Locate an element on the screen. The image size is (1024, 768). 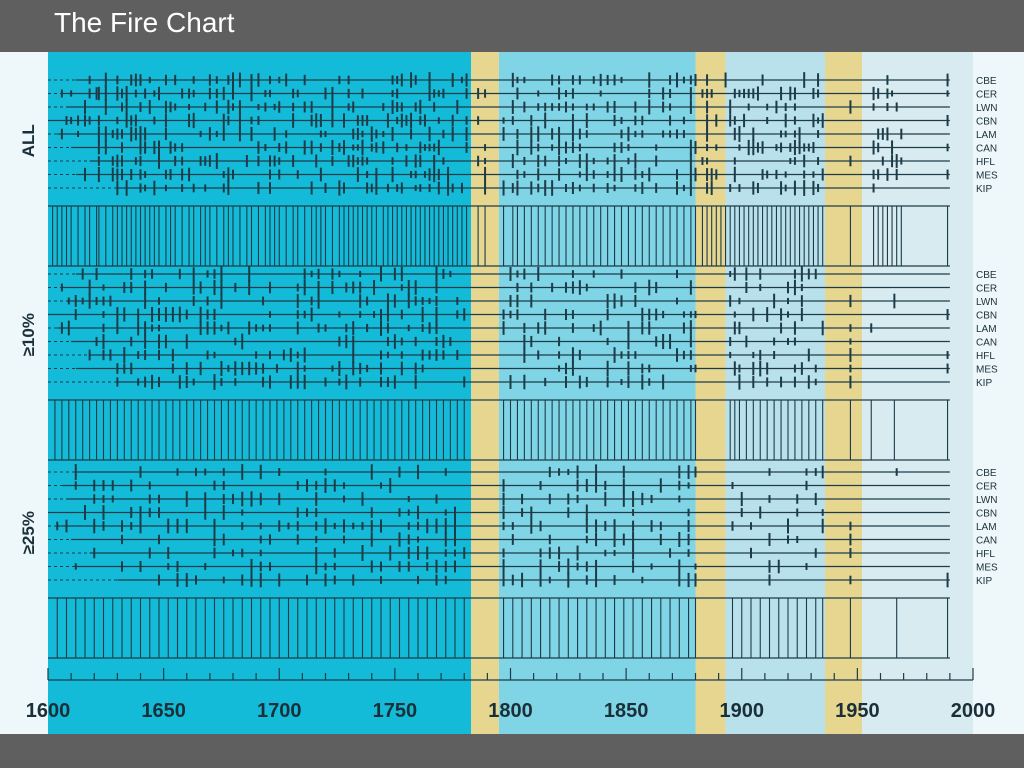
slide-title: The Fire Chart is located at coordinates (144, 22).